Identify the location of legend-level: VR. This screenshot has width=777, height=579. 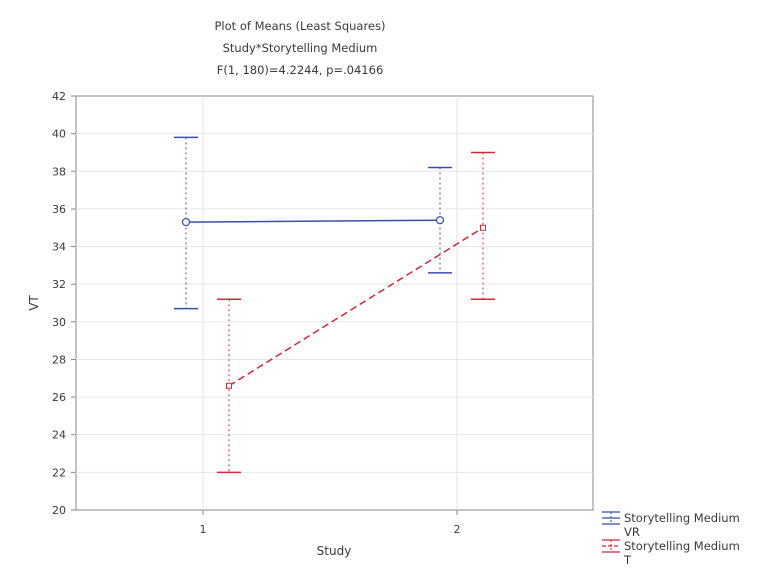
(632, 532).